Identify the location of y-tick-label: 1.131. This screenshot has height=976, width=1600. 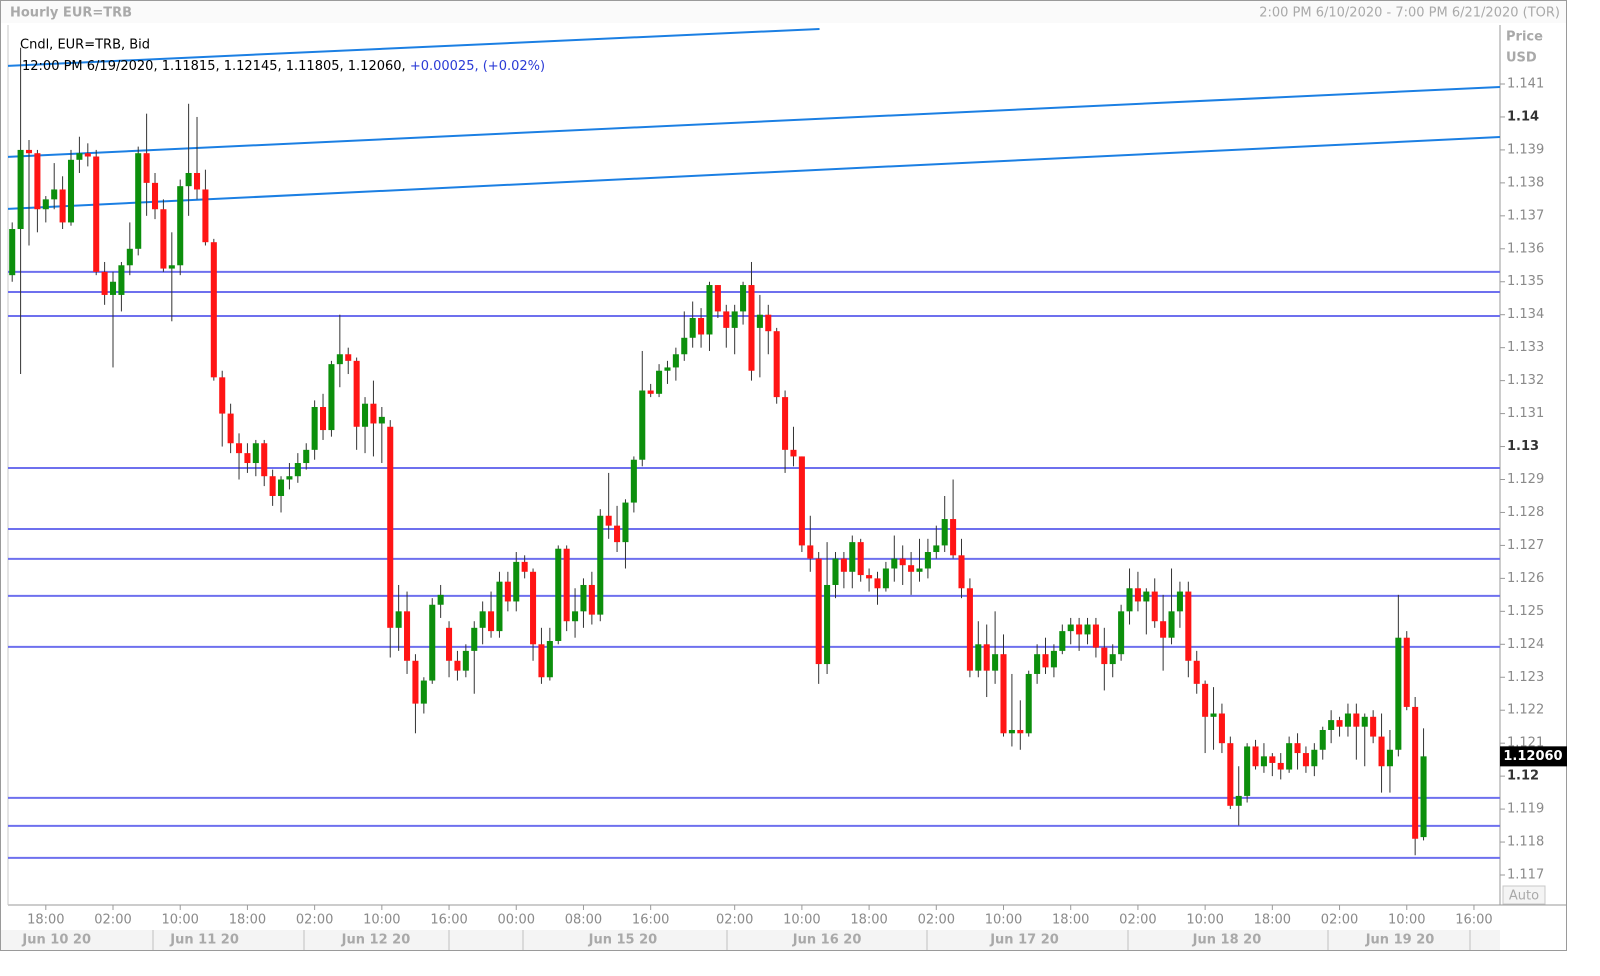
(1525, 413).